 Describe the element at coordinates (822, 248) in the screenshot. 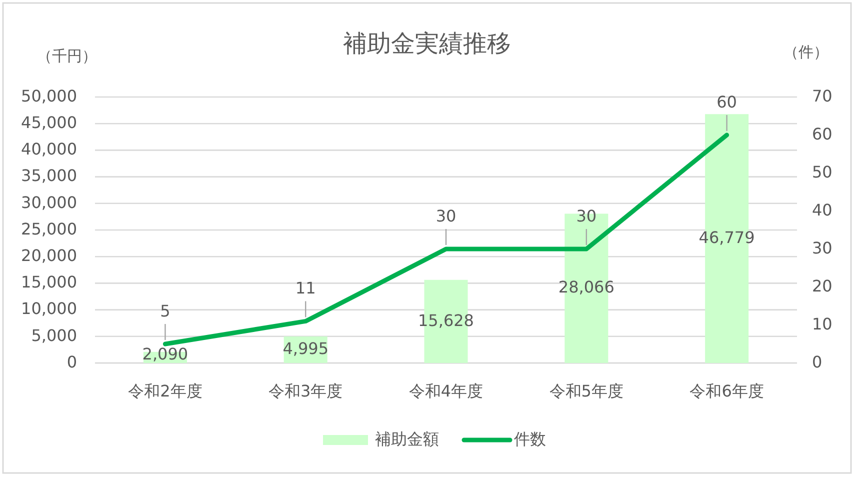

I see `y2-tick-label: 30` at that location.